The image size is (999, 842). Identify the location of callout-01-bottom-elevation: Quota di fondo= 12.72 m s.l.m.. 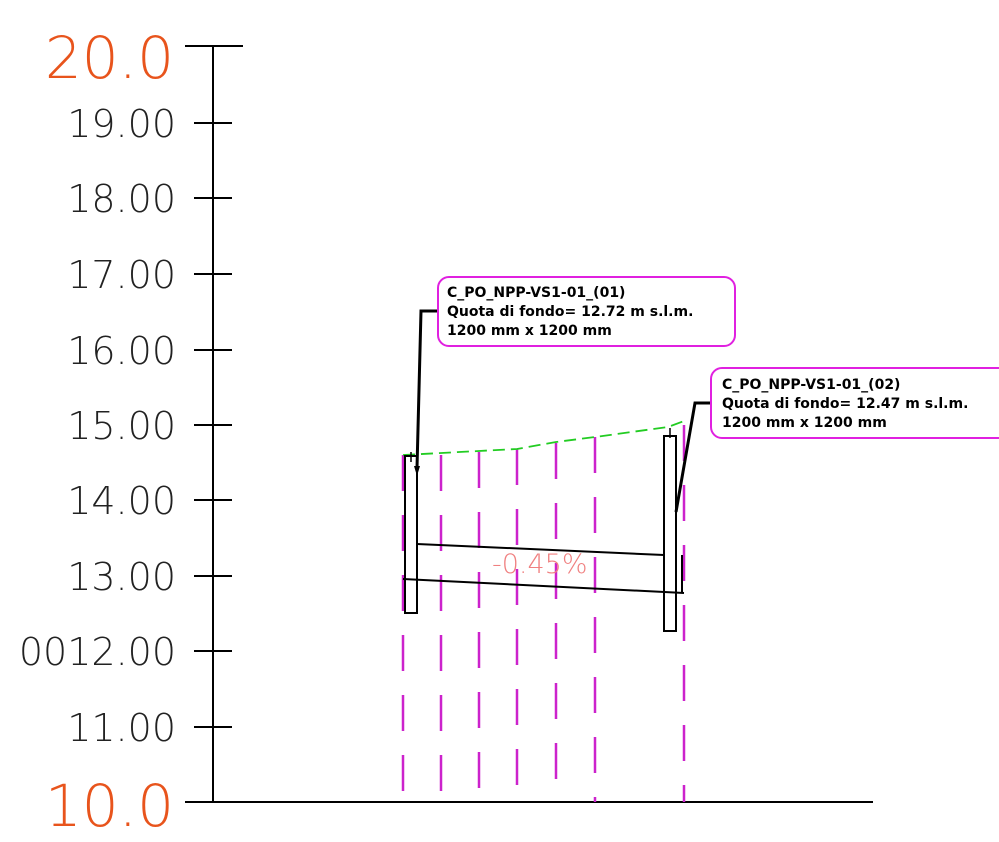
(570, 312).